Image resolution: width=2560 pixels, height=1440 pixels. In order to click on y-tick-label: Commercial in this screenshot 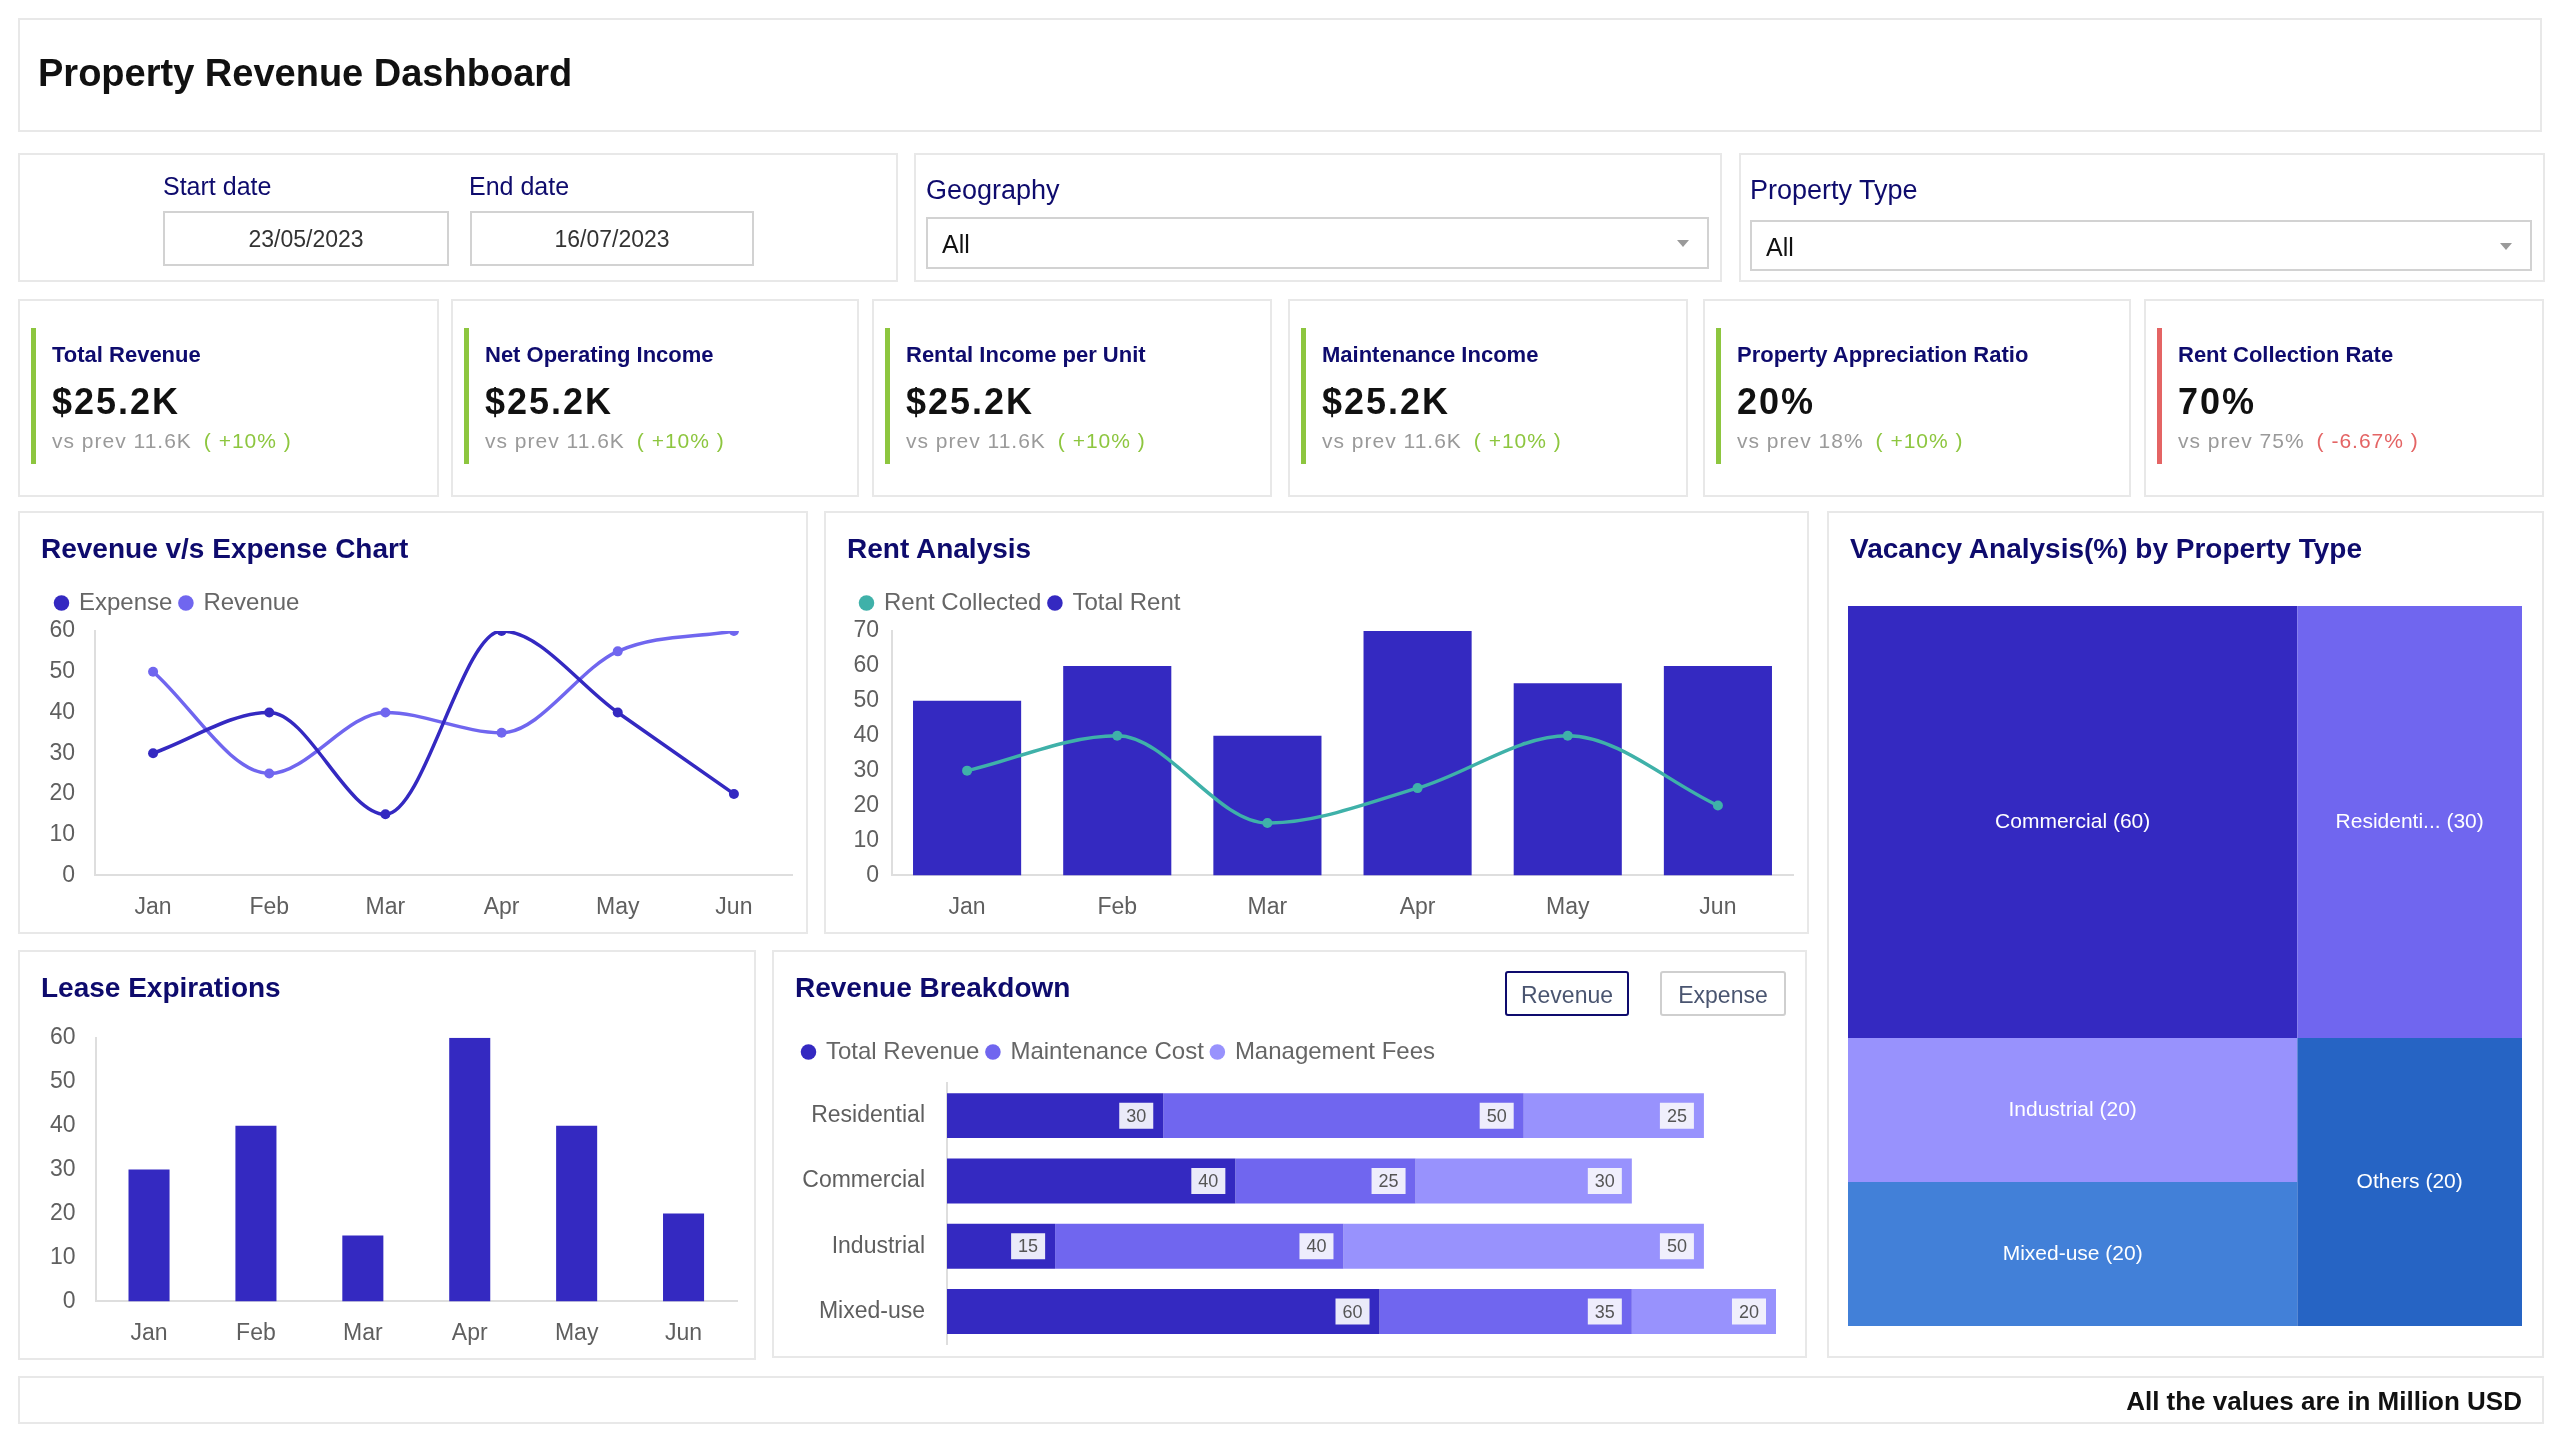, I will do `click(863, 1179)`.